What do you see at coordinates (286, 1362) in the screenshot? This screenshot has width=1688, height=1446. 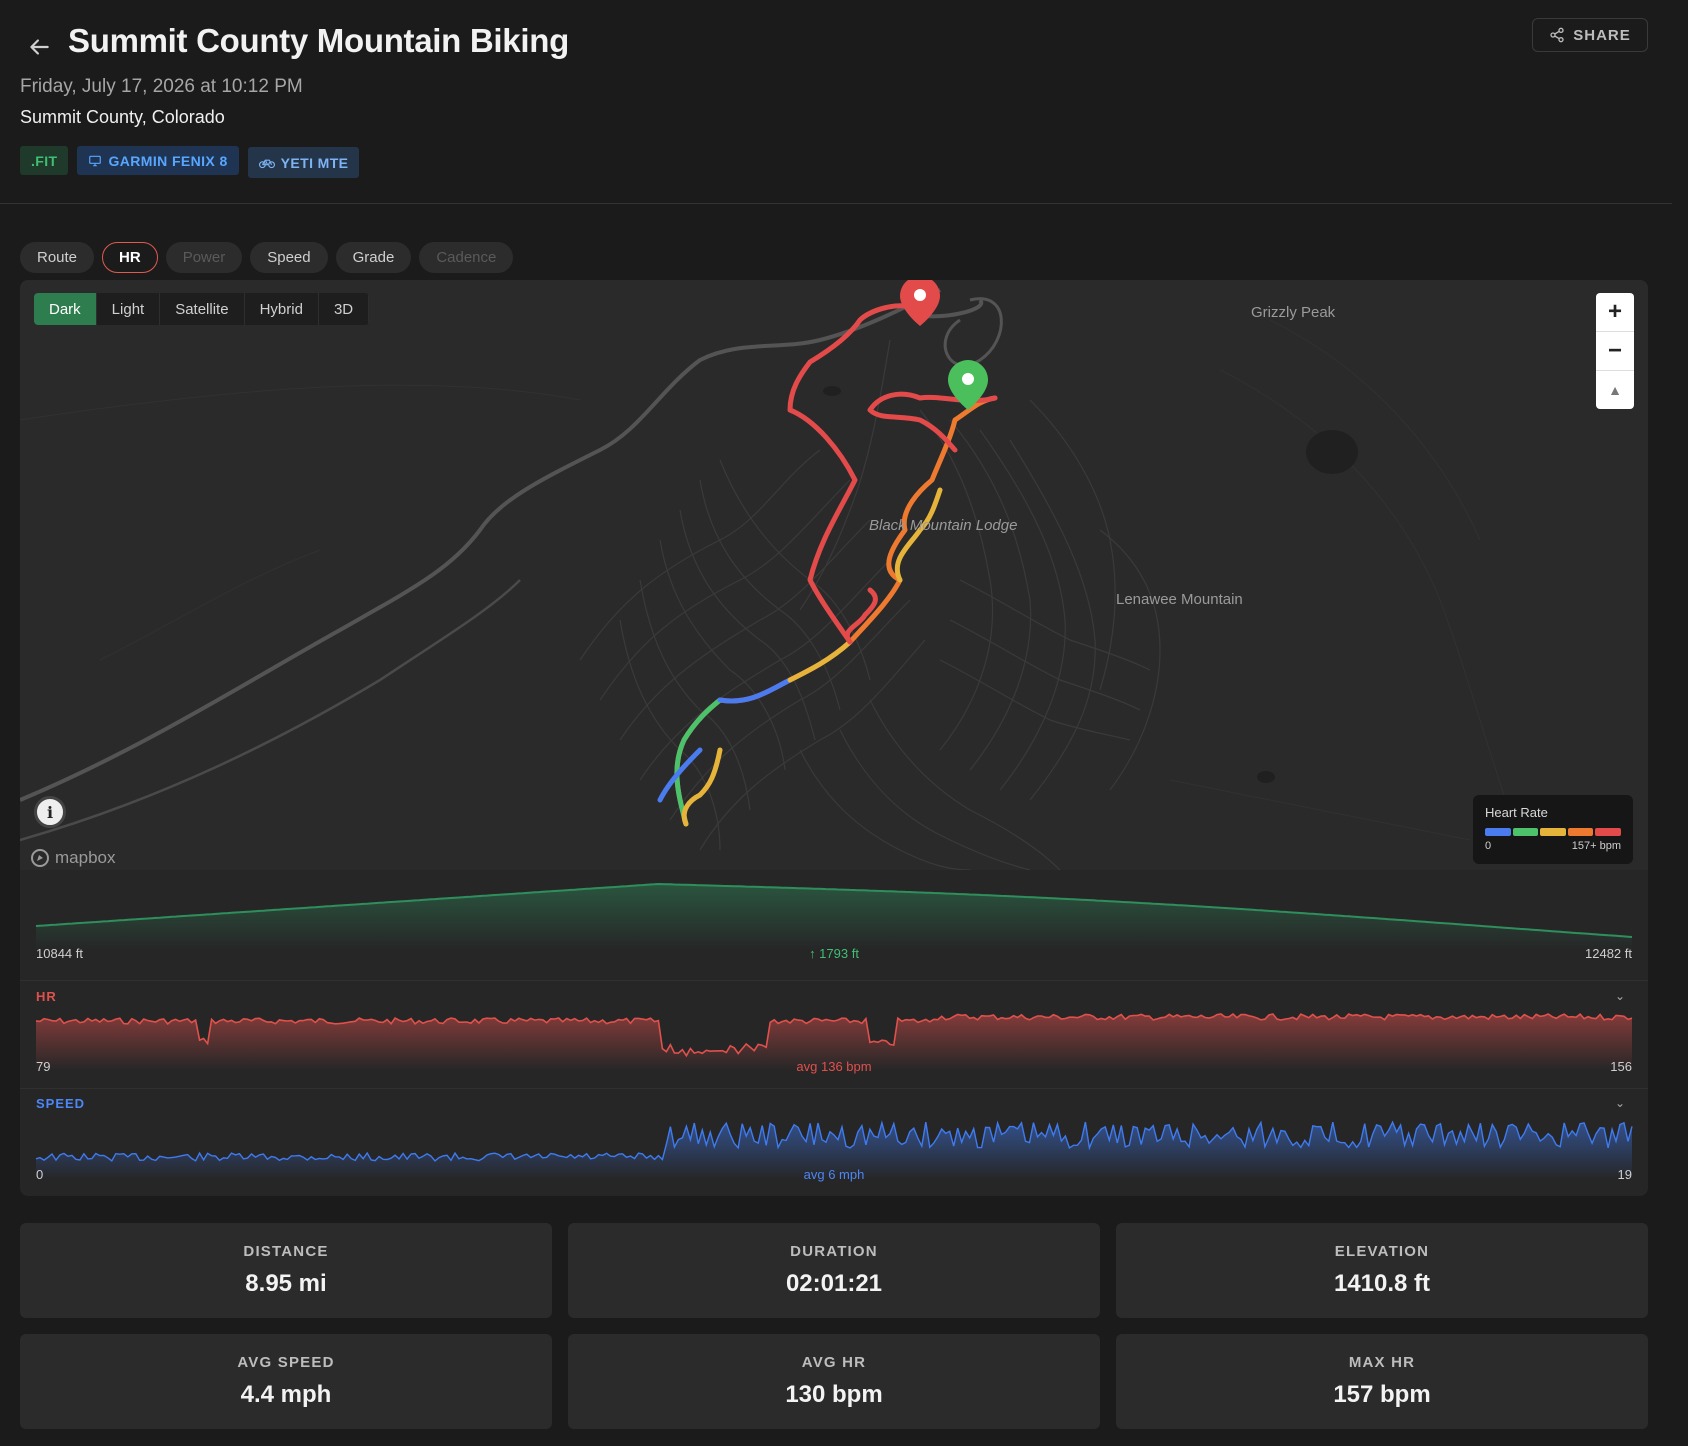 I see `stat-label: AVG SPEED` at bounding box center [286, 1362].